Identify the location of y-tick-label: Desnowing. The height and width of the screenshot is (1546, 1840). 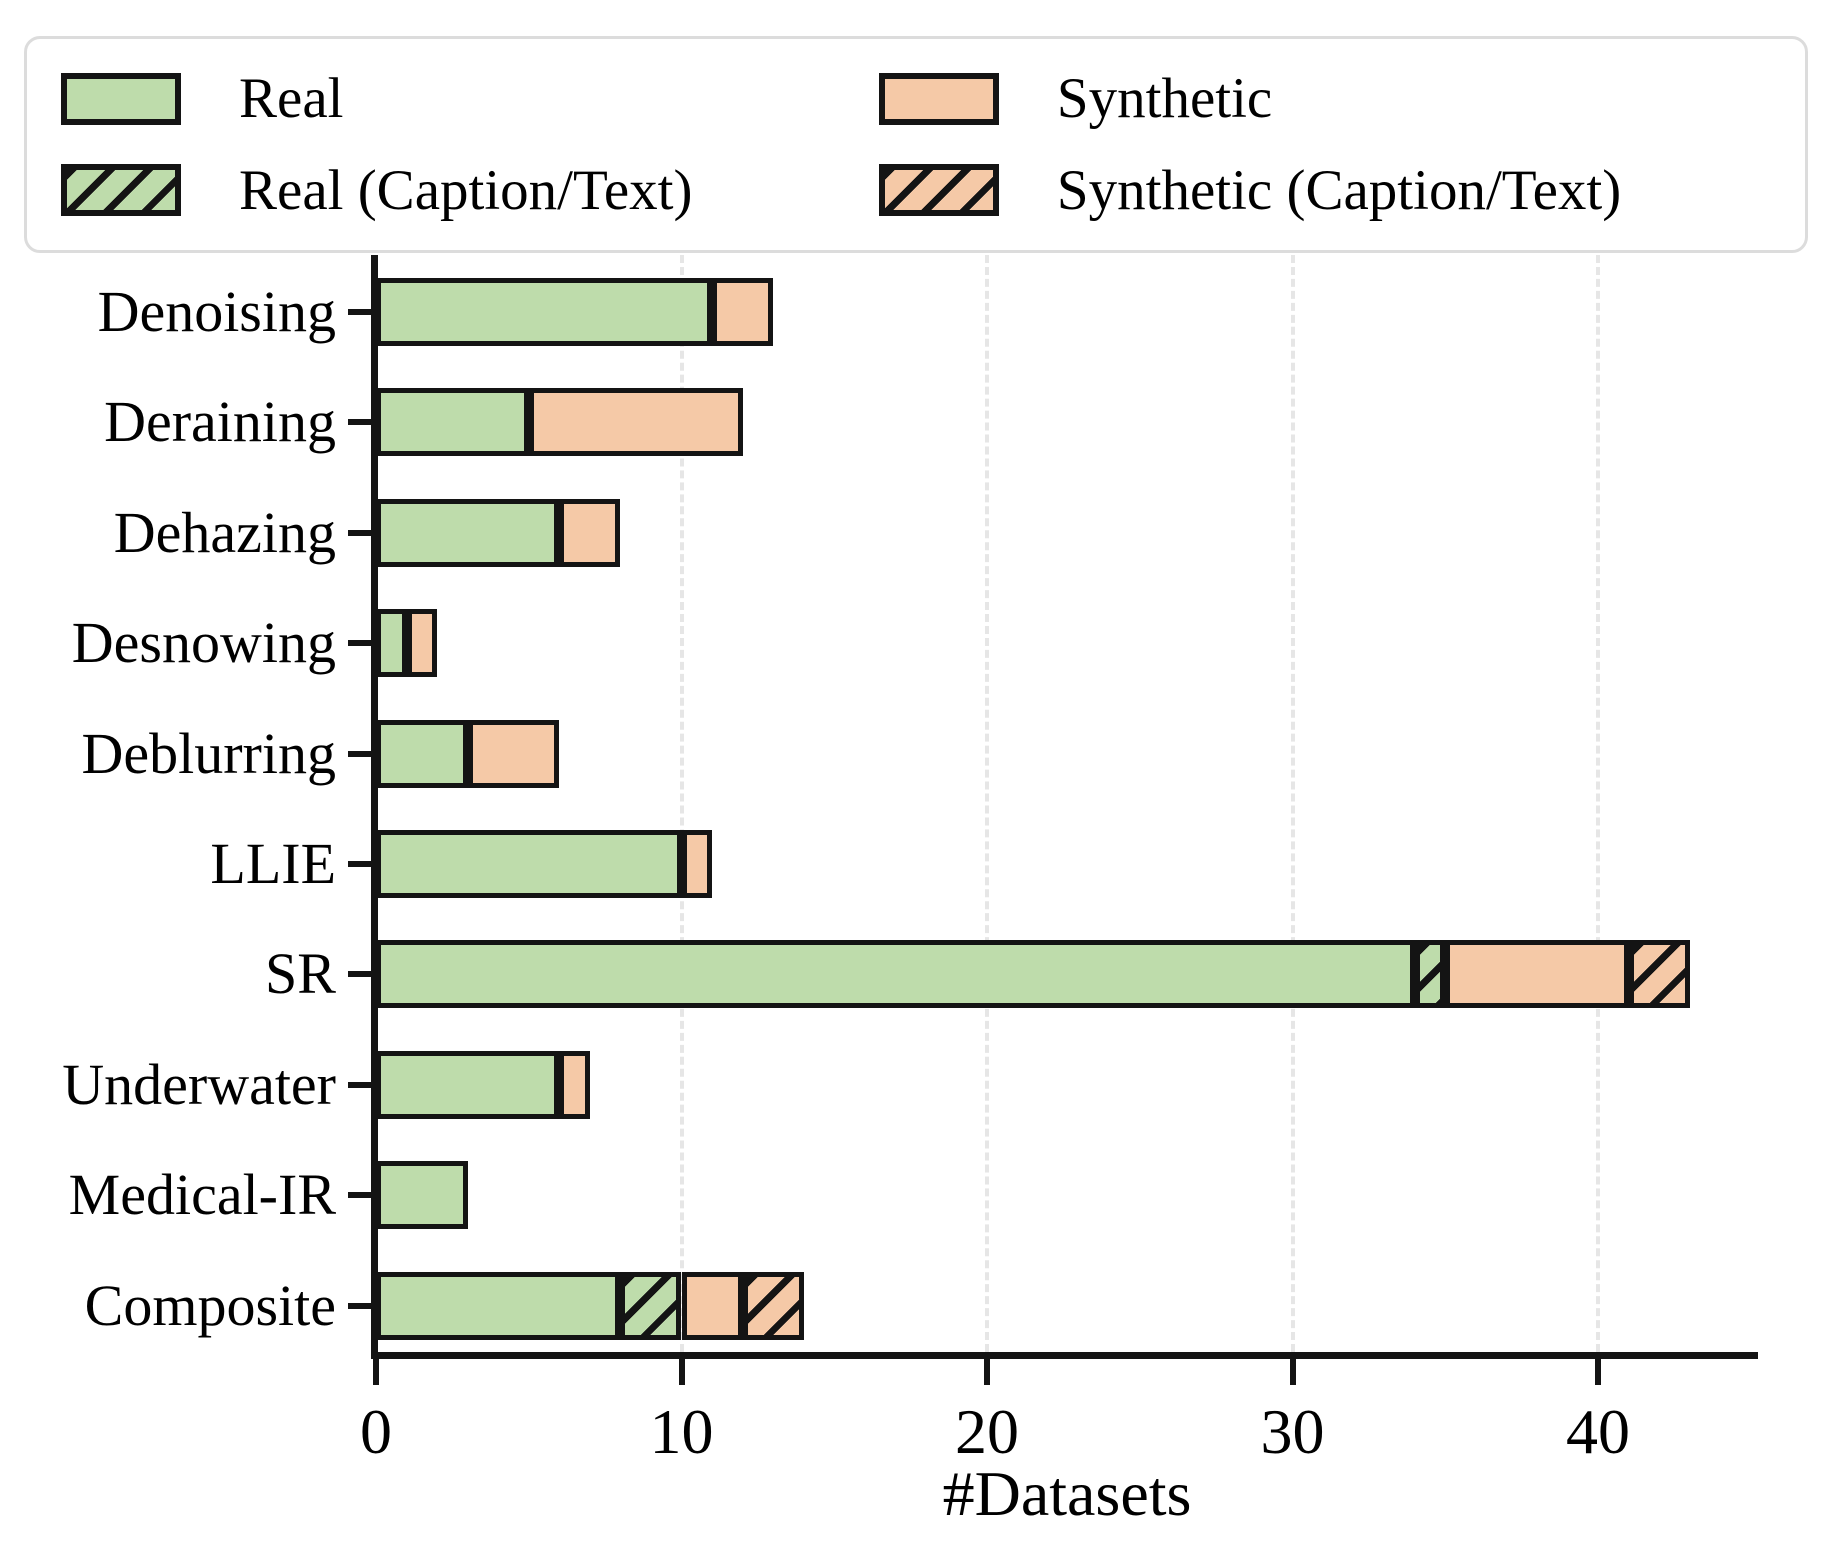
(203, 643).